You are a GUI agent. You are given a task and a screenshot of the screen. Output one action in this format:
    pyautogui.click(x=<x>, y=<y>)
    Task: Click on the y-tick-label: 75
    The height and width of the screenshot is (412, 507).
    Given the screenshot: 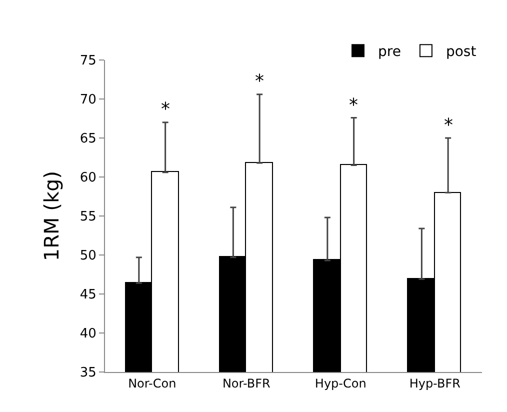 What is the action you would take?
    pyautogui.click(x=88, y=61)
    